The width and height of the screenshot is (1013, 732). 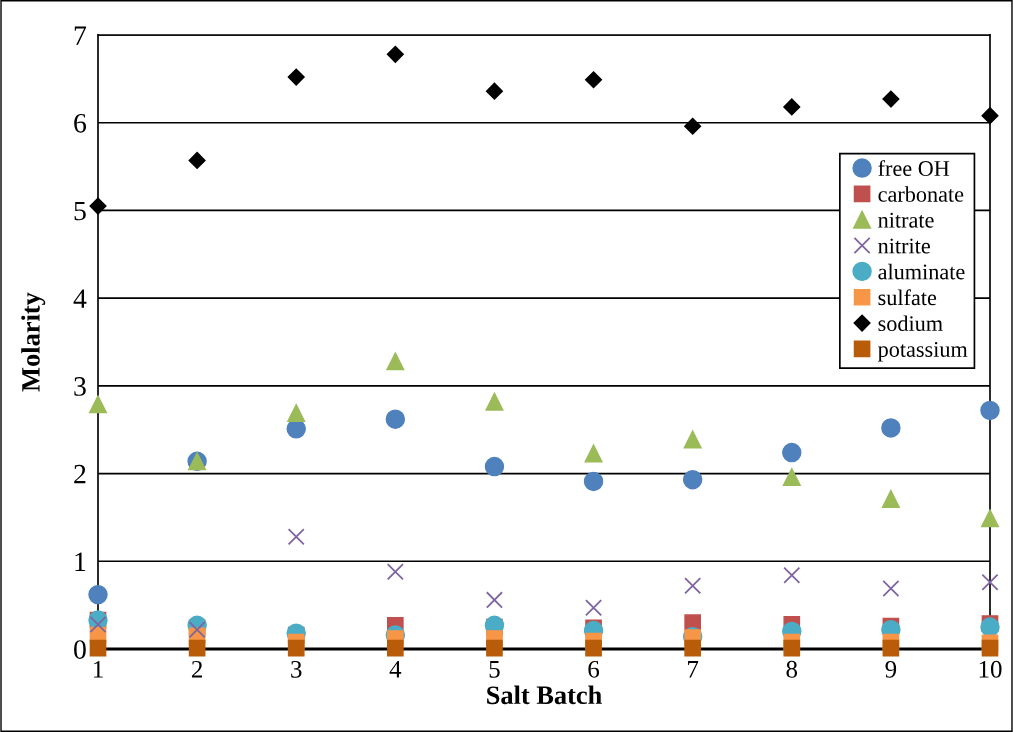 What do you see at coordinates (80, 386) in the screenshot?
I see `y-tick-label: 3` at bounding box center [80, 386].